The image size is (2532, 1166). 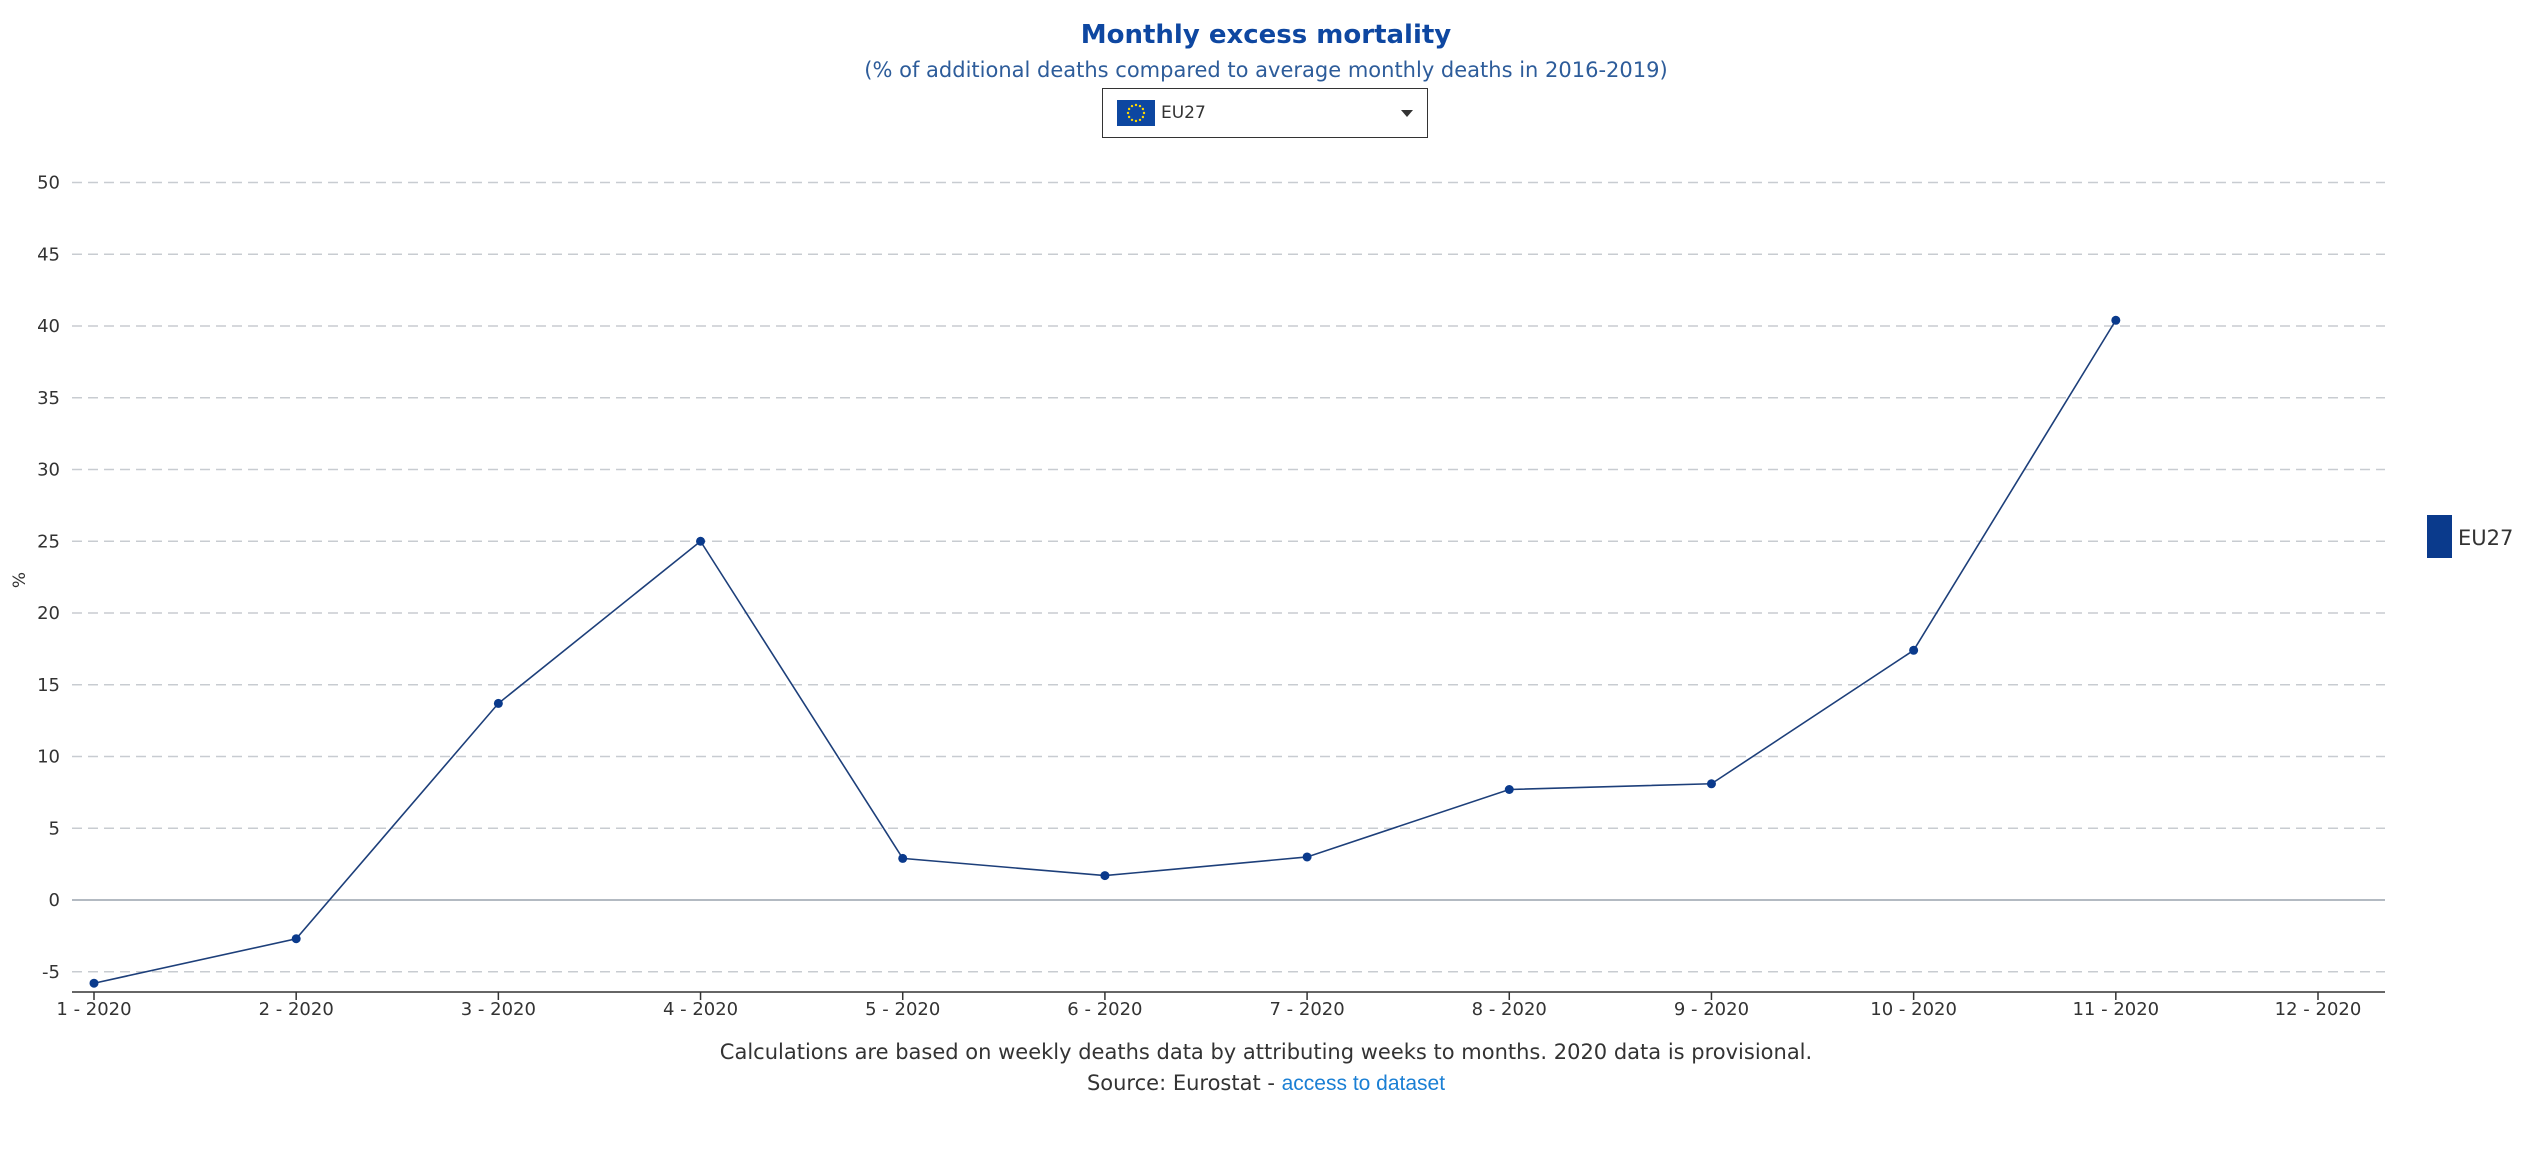 What do you see at coordinates (1363, 1083) in the screenshot?
I see `access-dataset-link: access to dataset` at bounding box center [1363, 1083].